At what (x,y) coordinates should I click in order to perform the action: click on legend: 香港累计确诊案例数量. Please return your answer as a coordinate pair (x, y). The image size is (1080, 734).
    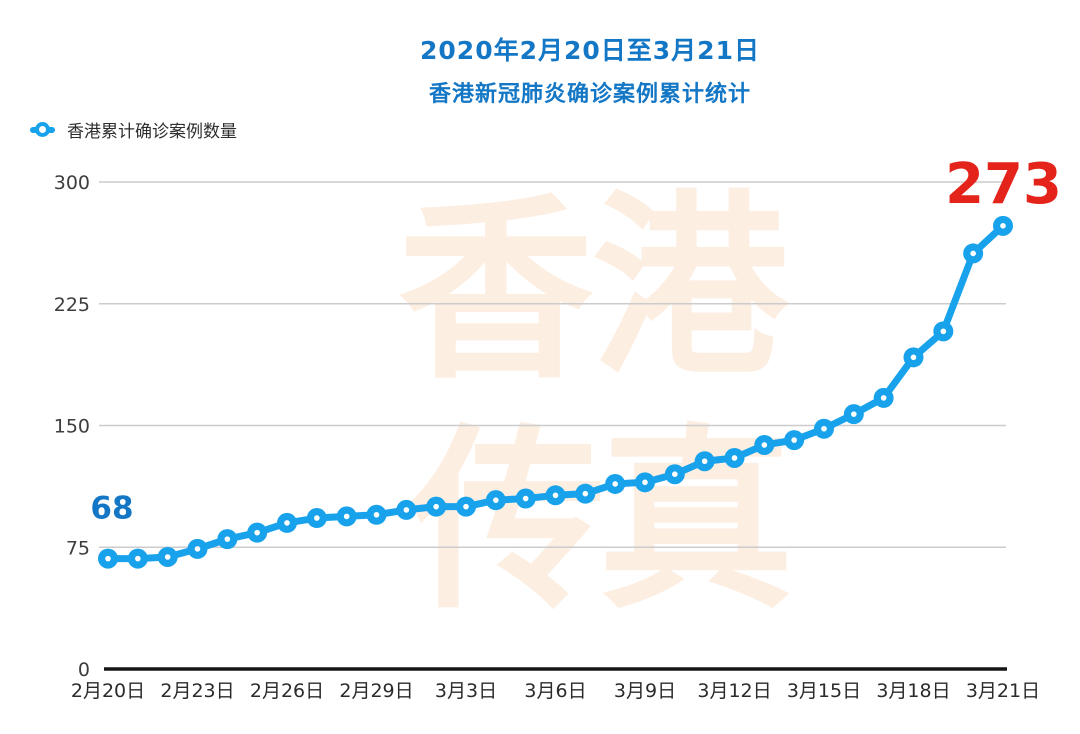
    Looking at the image, I should click on (133, 129).